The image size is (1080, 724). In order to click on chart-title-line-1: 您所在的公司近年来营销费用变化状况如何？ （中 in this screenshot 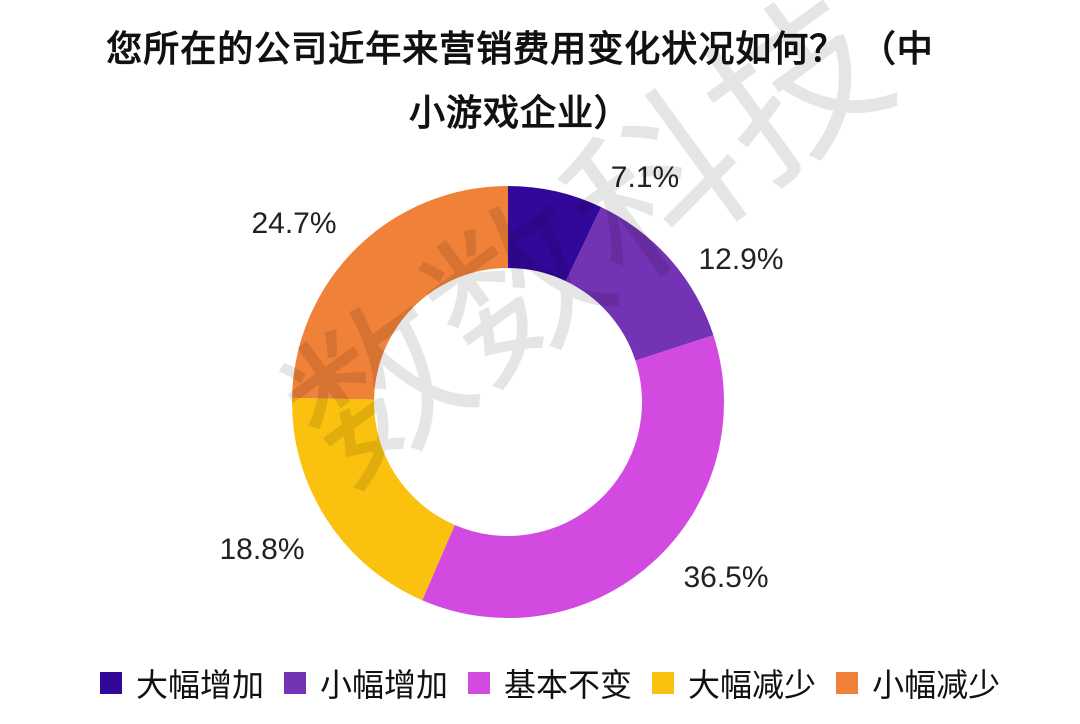, I will do `click(520, 49)`.